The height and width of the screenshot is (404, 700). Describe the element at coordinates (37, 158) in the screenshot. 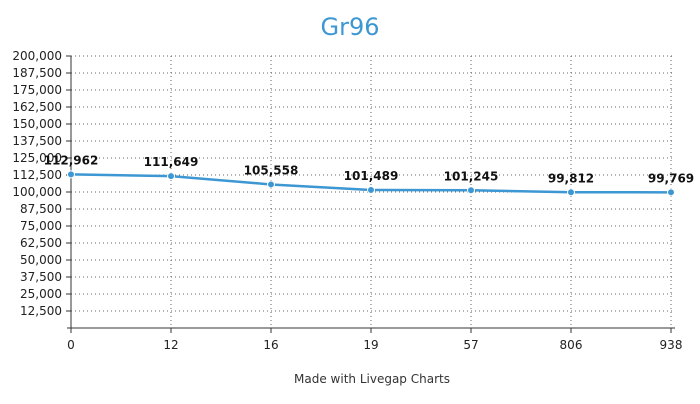

I see `y-tick-label: 125,000` at that location.